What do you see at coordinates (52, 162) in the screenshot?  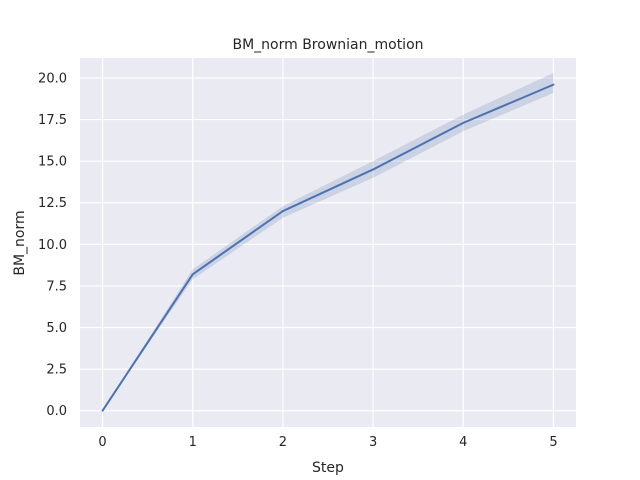 I see `y-tick-label-6: 15.0` at bounding box center [52, 162].